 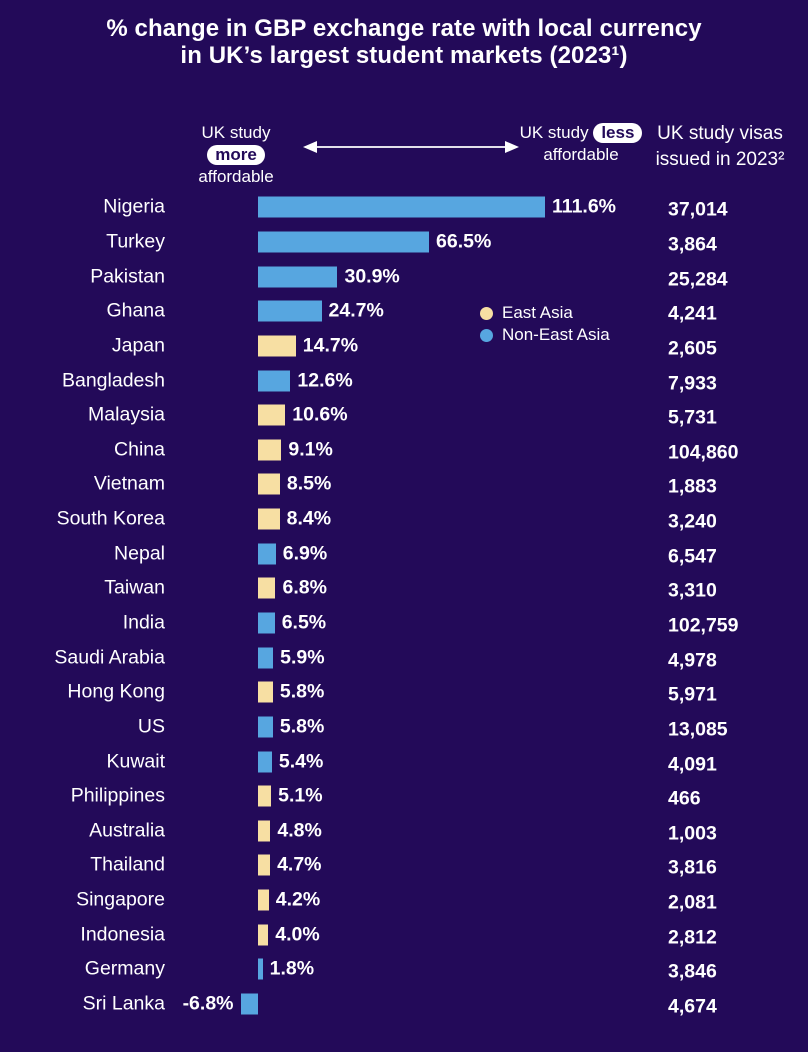 What do you see at coordinates (151, 726) in the screenshot?
I see `country-label: US` at bounding box center [151, 726].